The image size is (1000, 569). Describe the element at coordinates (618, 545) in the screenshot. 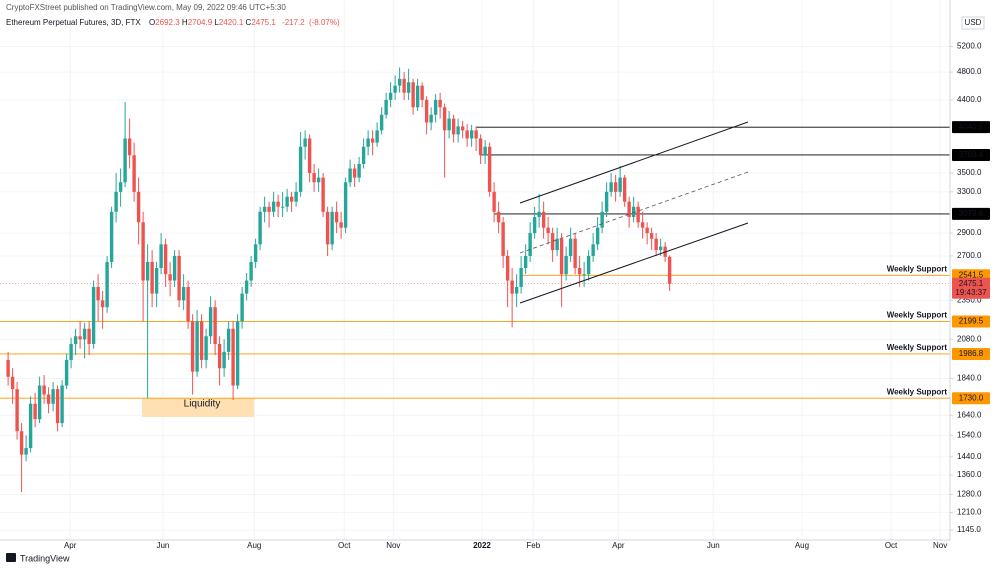

I see `x-tick-label: Apr` at that location.